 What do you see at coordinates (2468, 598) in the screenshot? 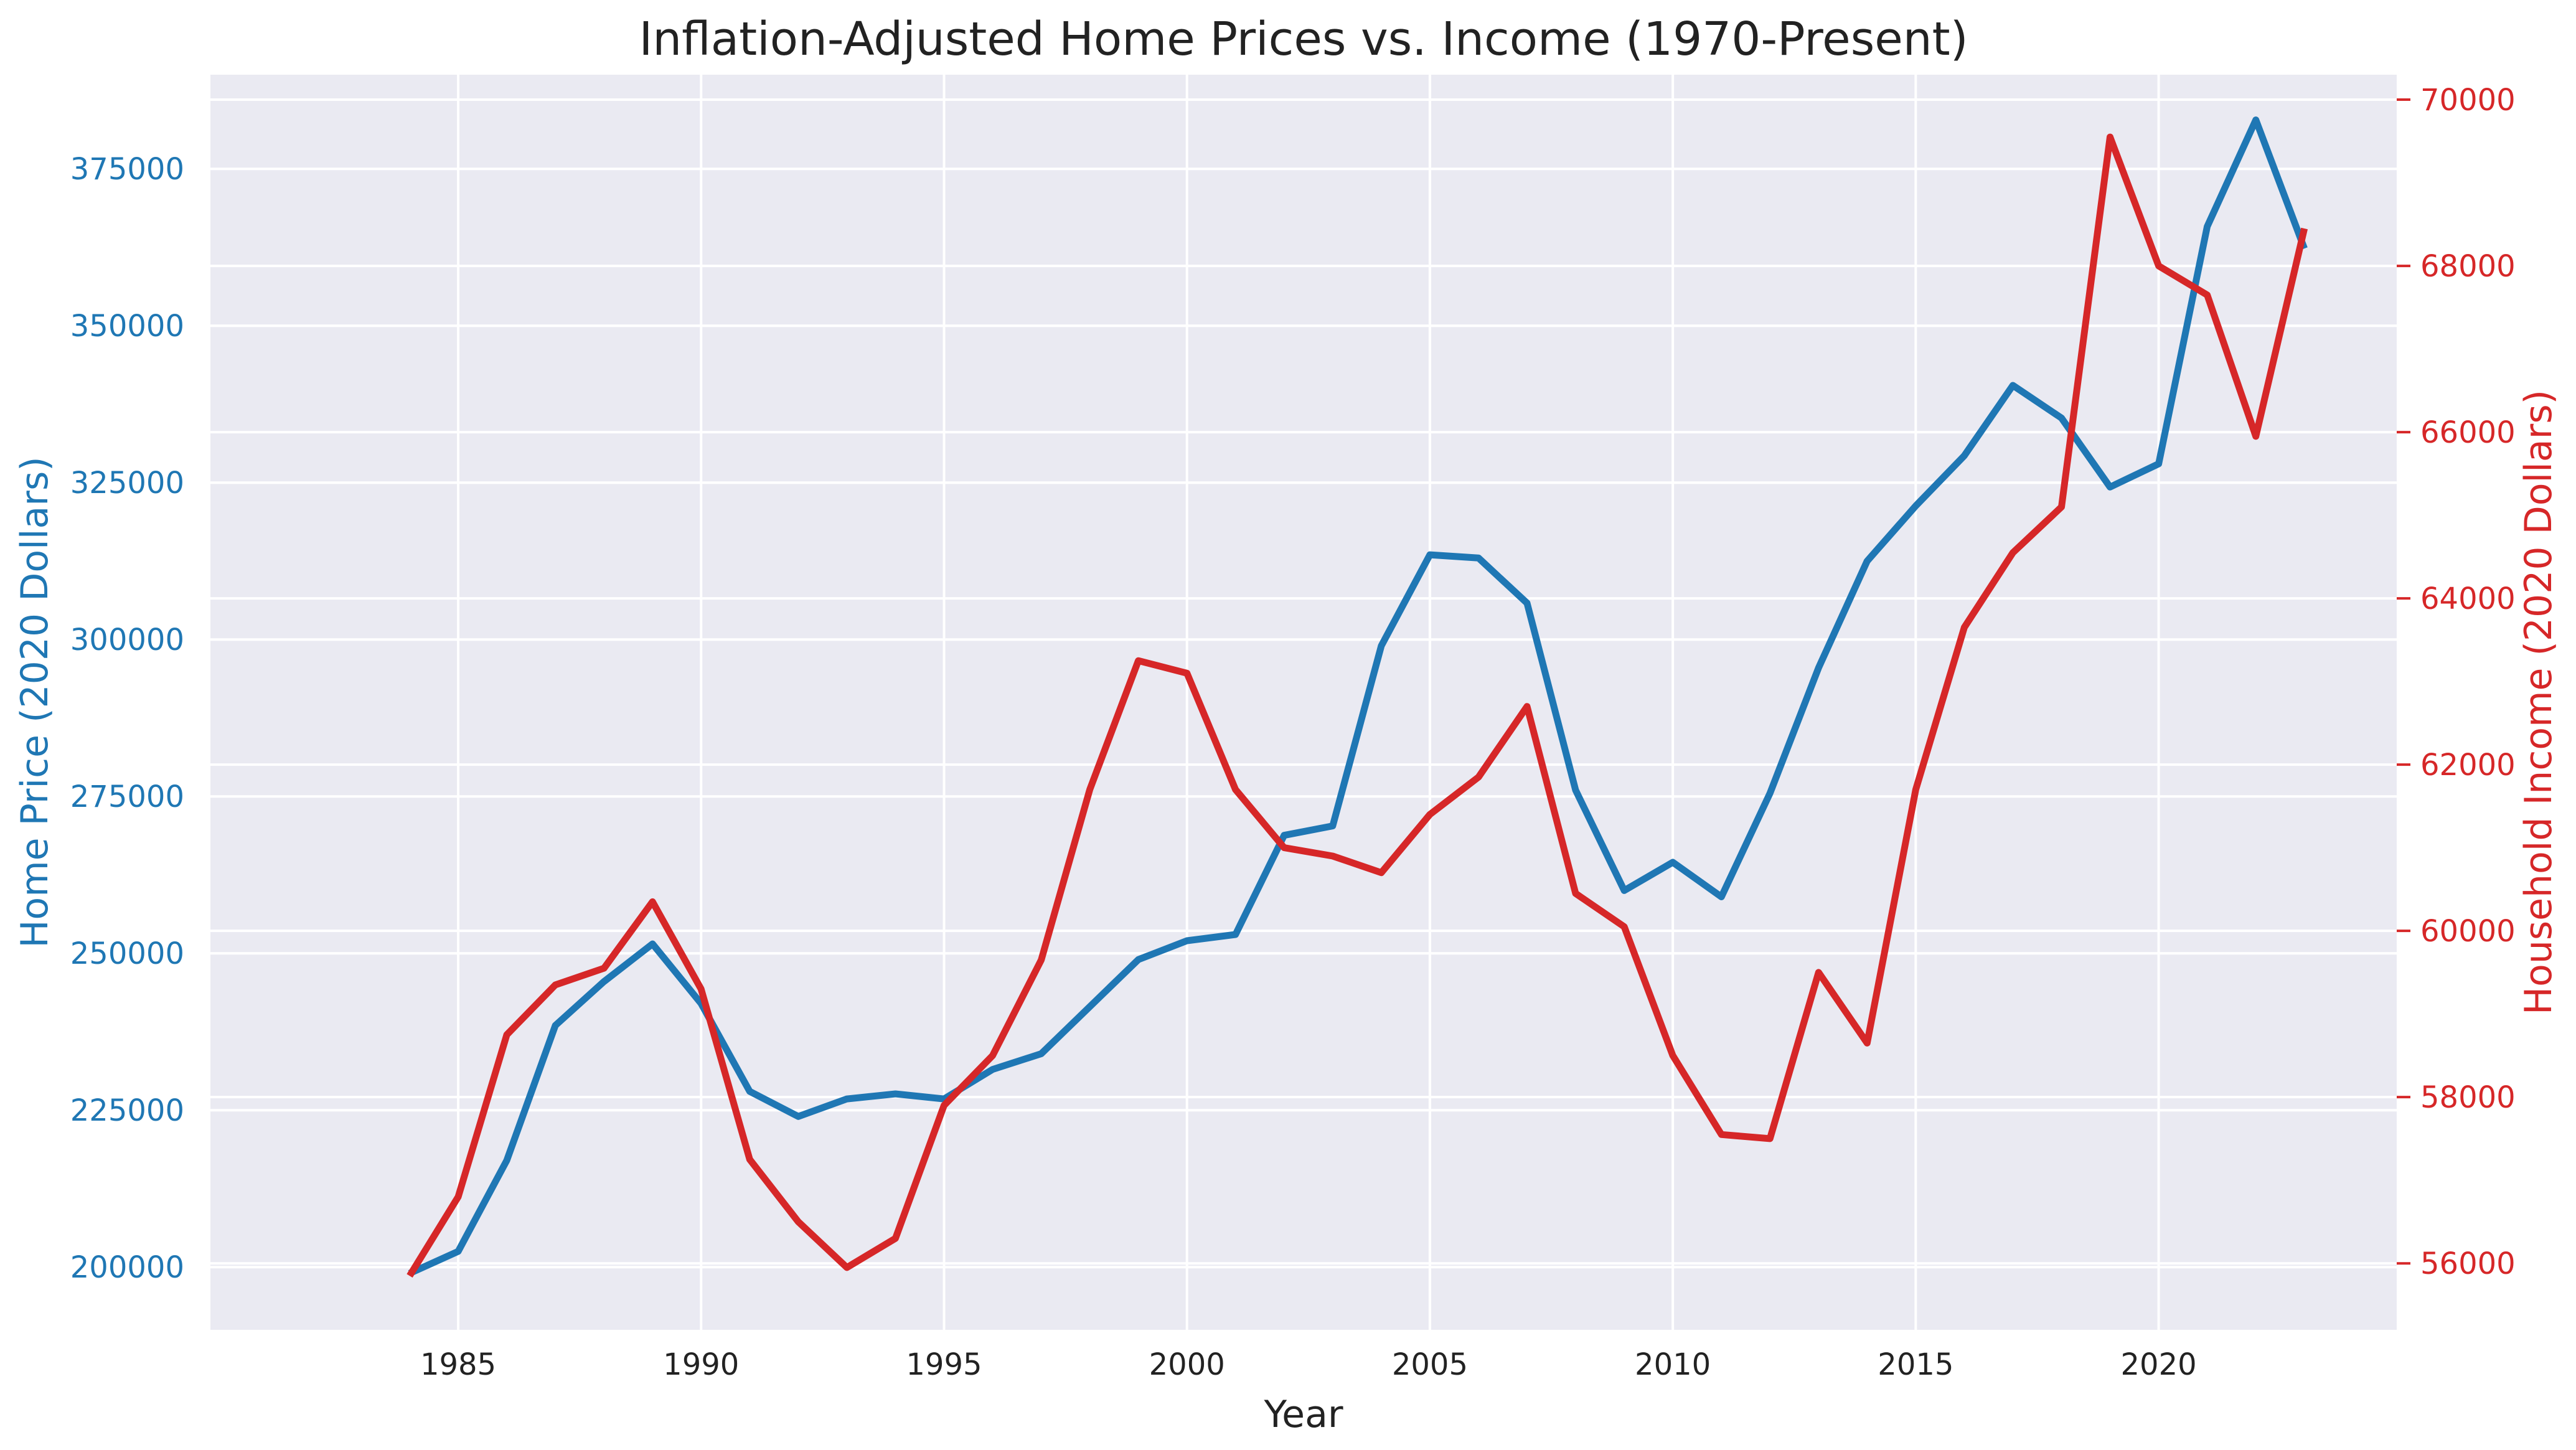
I see `y-tick-label-right: 64000` at bounding box center [2468, 598].